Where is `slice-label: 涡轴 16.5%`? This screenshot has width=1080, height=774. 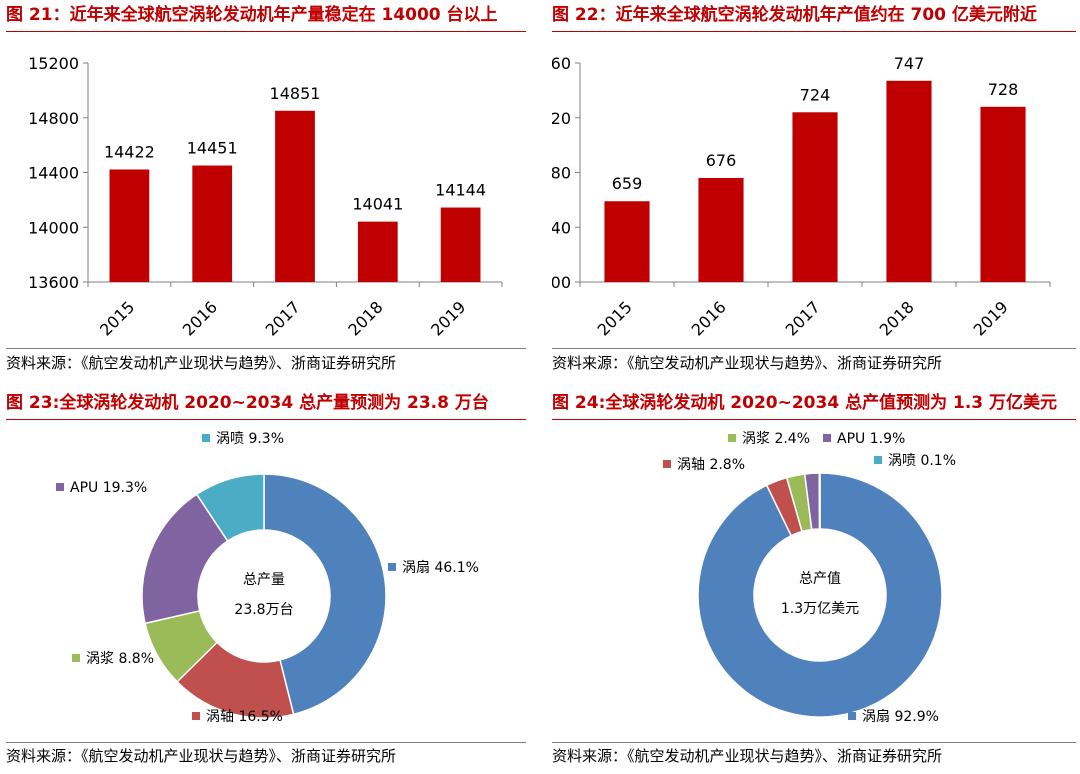 slice-label: 涡轴 16.5% is located at coordinates (244, 717).